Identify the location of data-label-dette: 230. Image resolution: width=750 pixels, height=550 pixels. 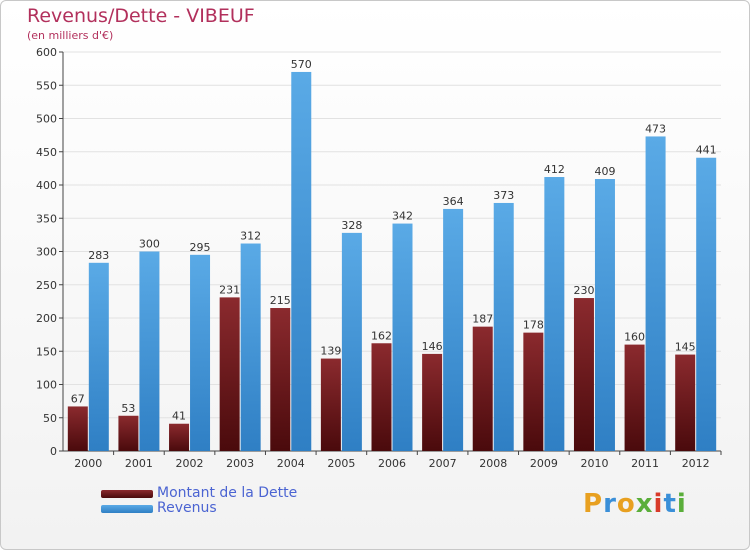
(583, 290).